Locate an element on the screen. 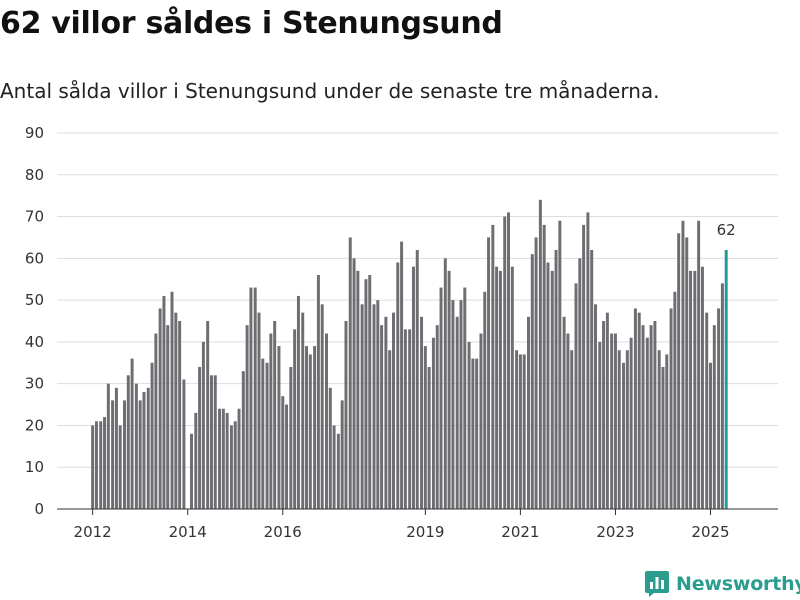 This screenshot has width=800, height=600. y-tick-label: 20 is located at coordinates (34, 425).